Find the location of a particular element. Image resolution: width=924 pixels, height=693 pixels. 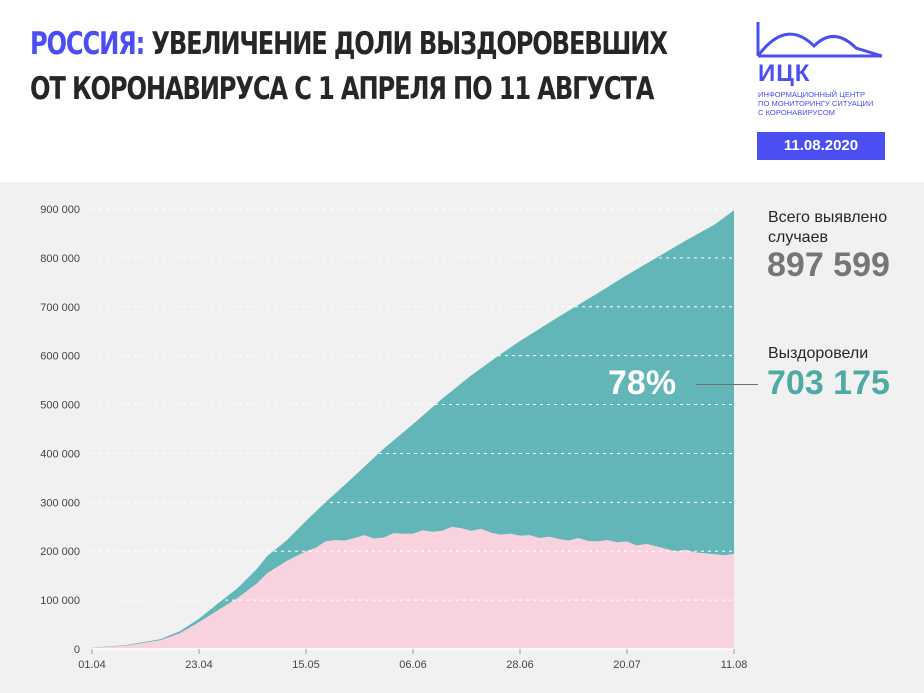

total-value: 897 599 is located at coordinates (828, 265).